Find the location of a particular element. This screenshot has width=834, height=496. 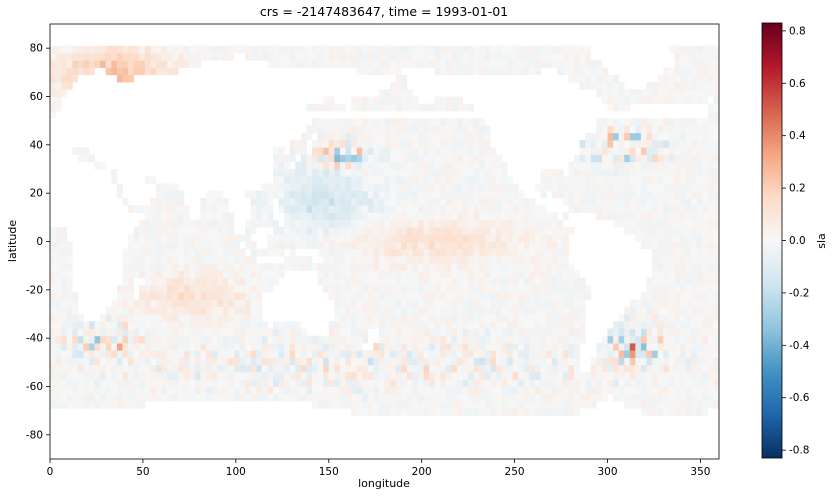

x-tick-label: 200 is located at coordinates (422, 472).